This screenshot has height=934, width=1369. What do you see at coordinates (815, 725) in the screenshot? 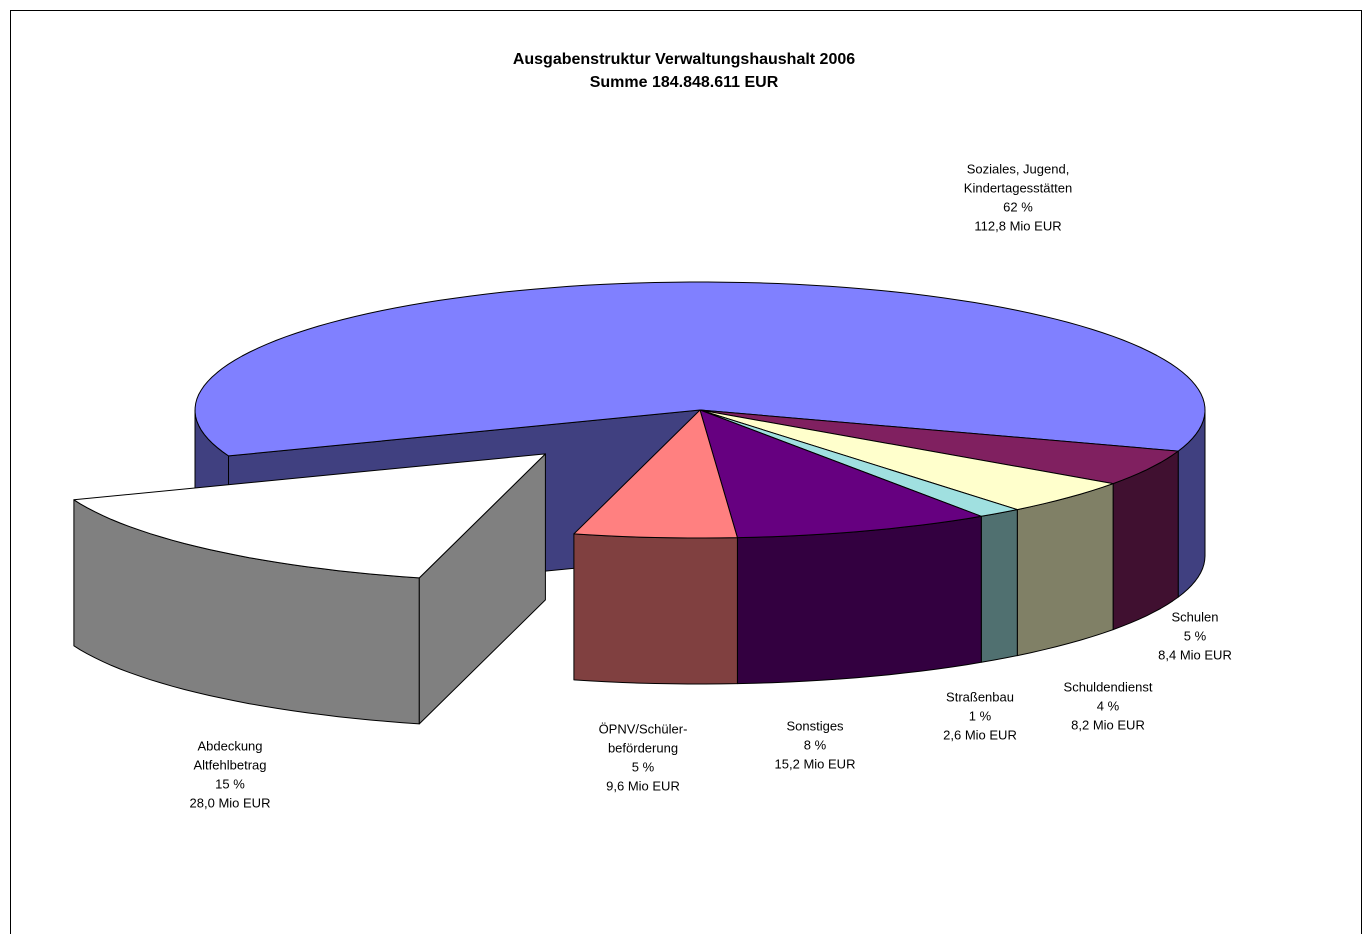
I see `slice-label: Sonstiges` at bounding box center [815, 725].